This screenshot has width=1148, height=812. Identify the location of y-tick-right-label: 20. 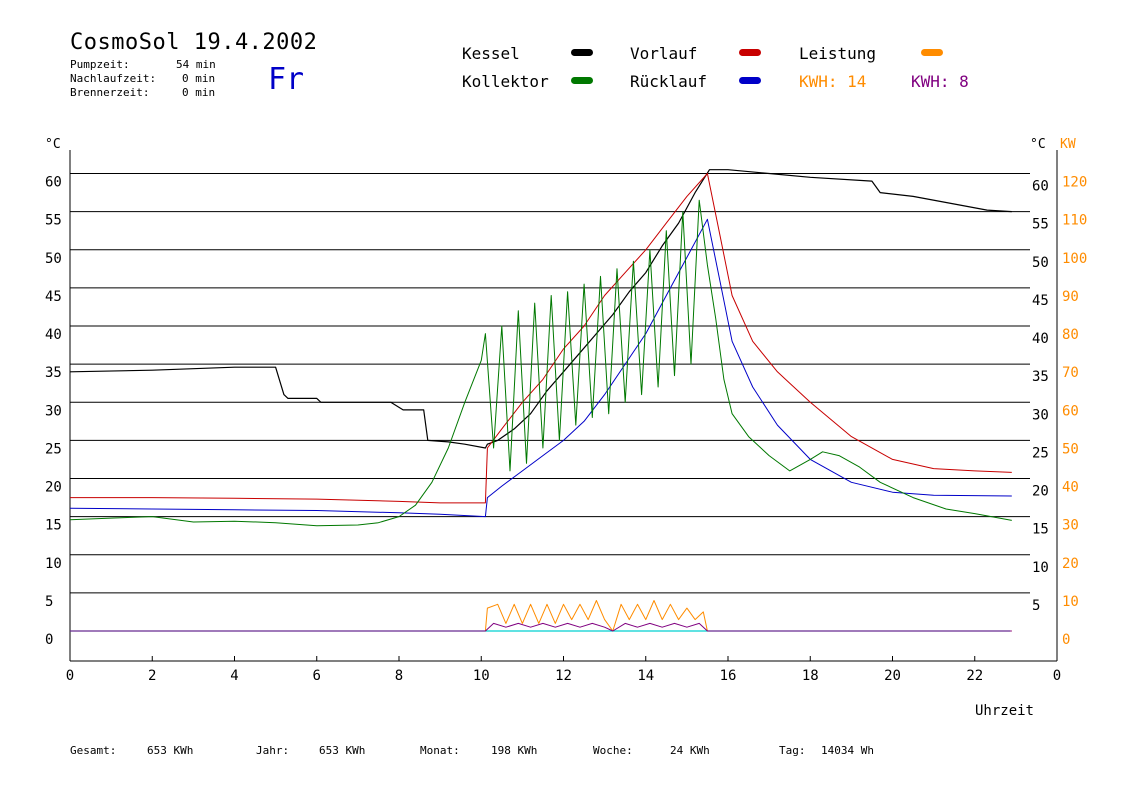
(1040, 492).